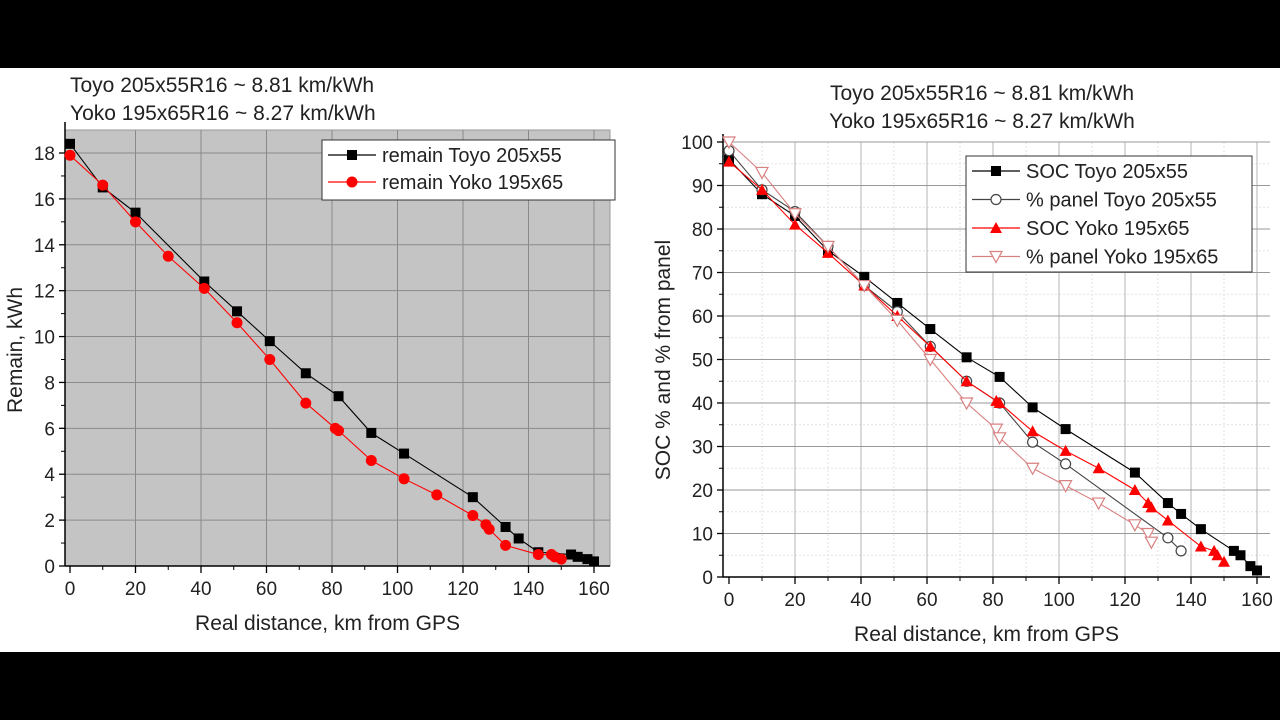 Image resolution: width=1280 pixels, height=720 pixels. Describe the element at coordinates (702, 448) in the screenshot. I see `y-tick-label: 30` at that location.